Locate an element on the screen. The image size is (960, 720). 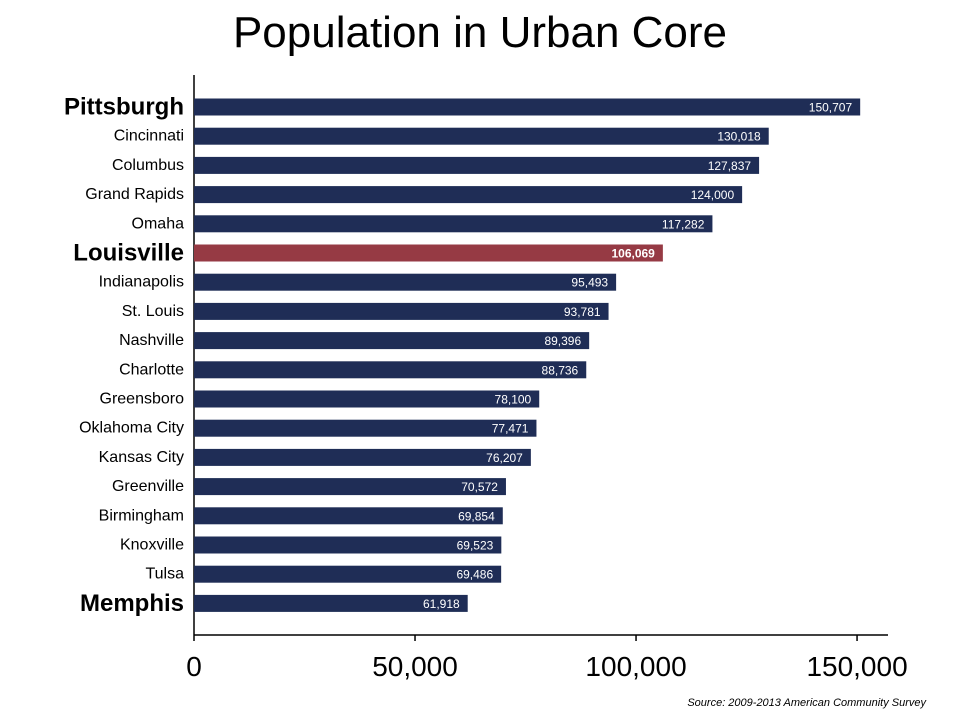
category-label: Columbus is located at coordinates (148, 165).